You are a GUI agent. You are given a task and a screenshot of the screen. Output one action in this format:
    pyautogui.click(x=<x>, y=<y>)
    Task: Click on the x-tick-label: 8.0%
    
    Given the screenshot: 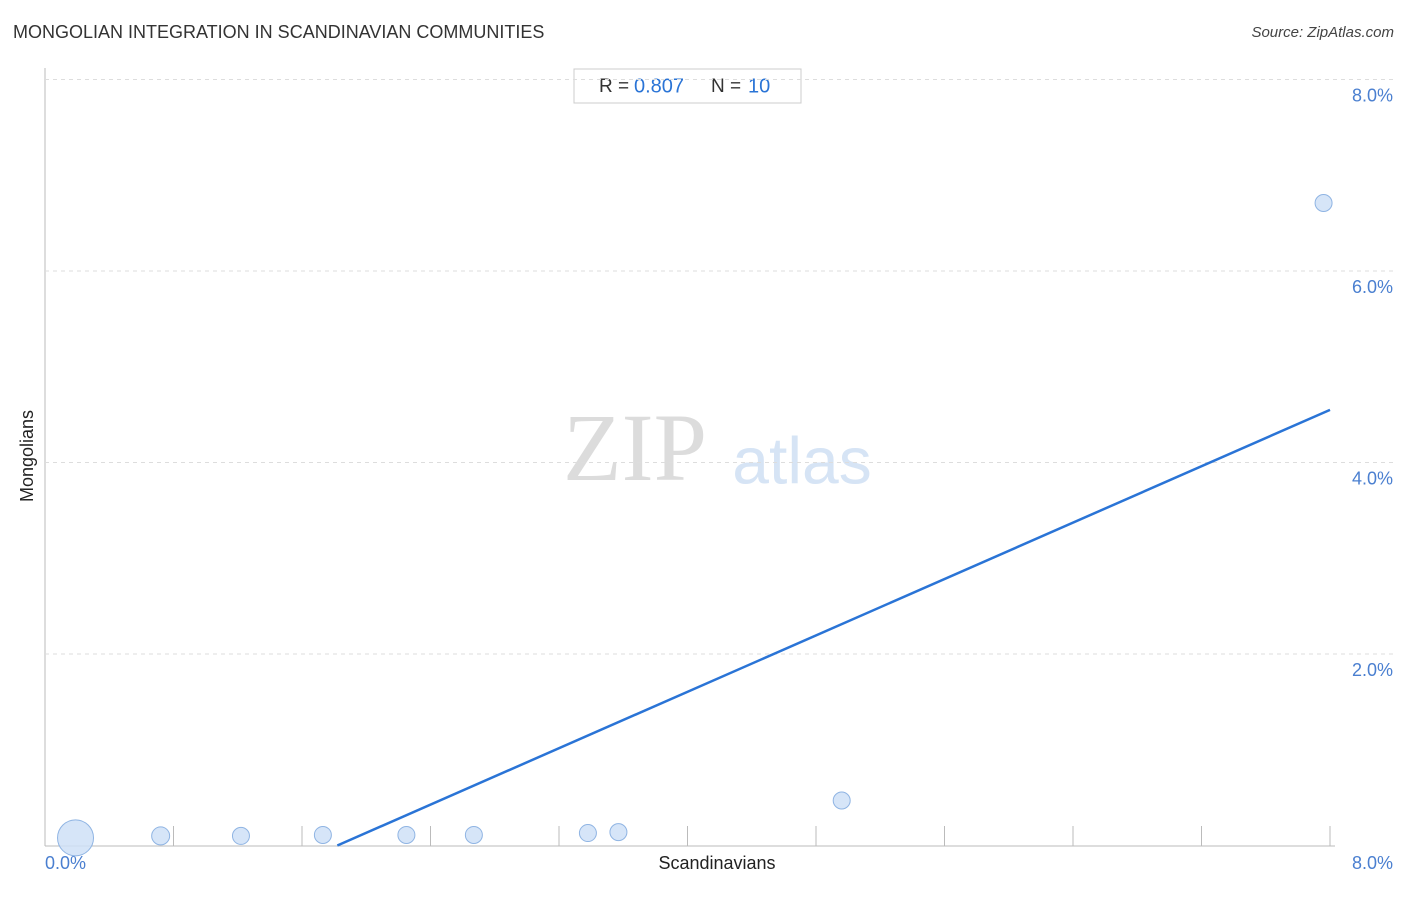 What is the action you would take?
    pyautogui.click(x=1372, y=863)
    